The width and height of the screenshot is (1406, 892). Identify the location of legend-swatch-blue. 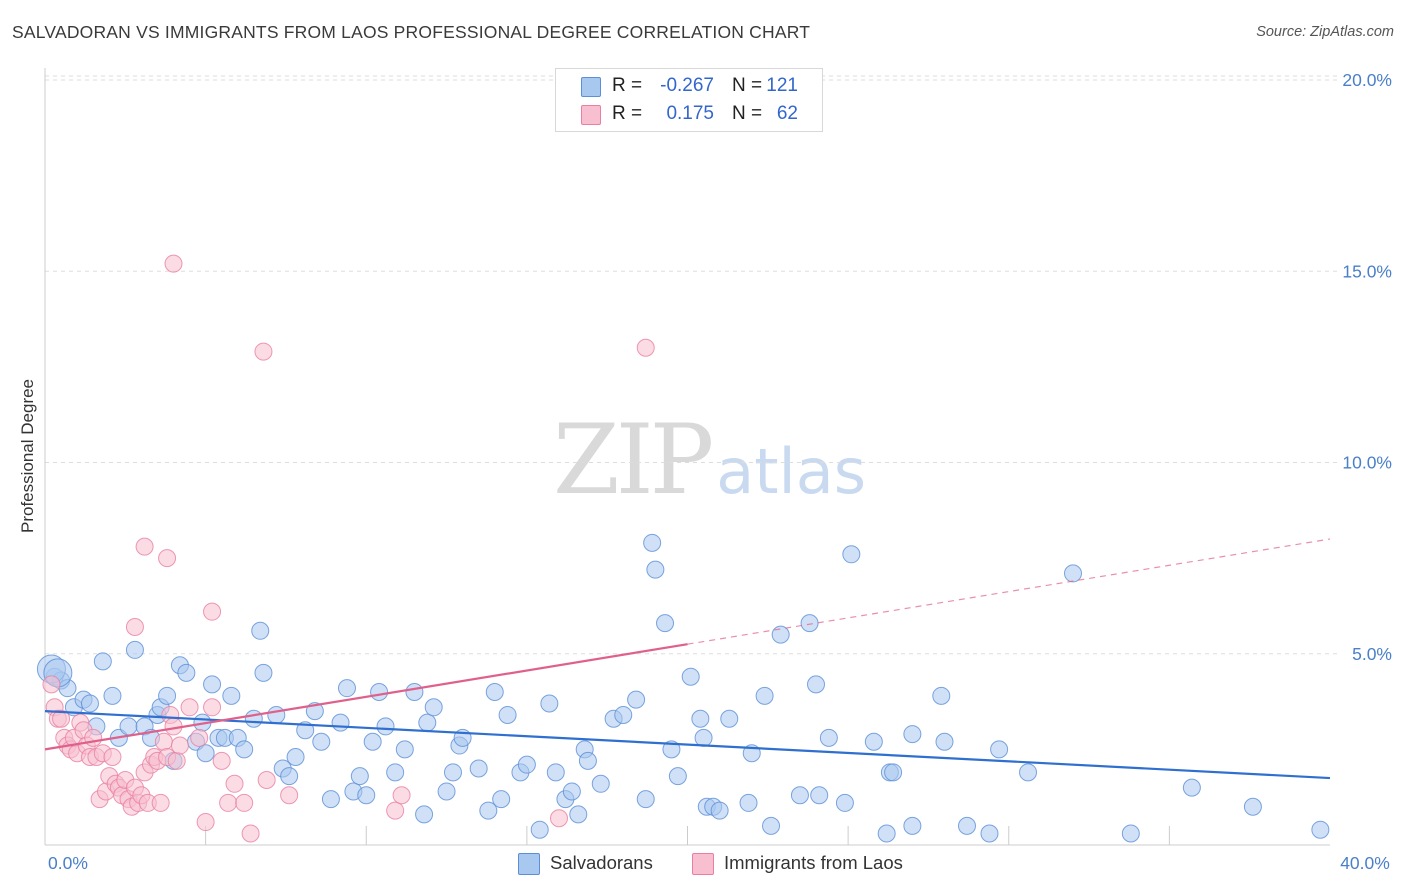
(591, 87).